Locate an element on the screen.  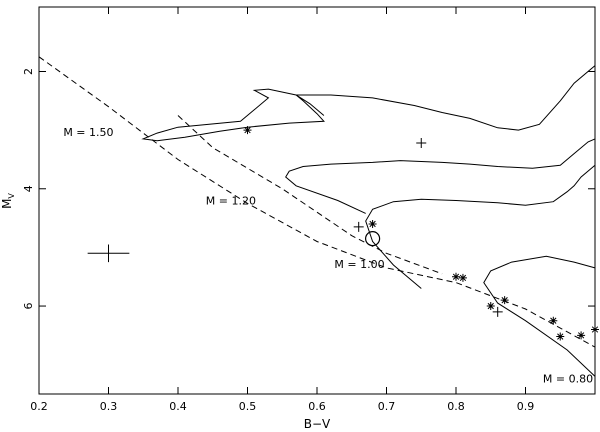
x-tick-label: 0.3 is located at coordinates (109, 406).